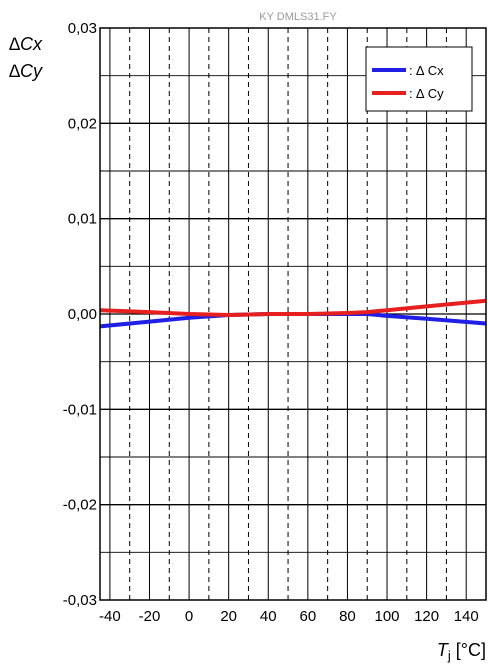 The height and width of the screenshot is (664, 488). Describe the element at coordinates (466, 616) in the screenshot. I see `x-tick-label: 140` at that location.